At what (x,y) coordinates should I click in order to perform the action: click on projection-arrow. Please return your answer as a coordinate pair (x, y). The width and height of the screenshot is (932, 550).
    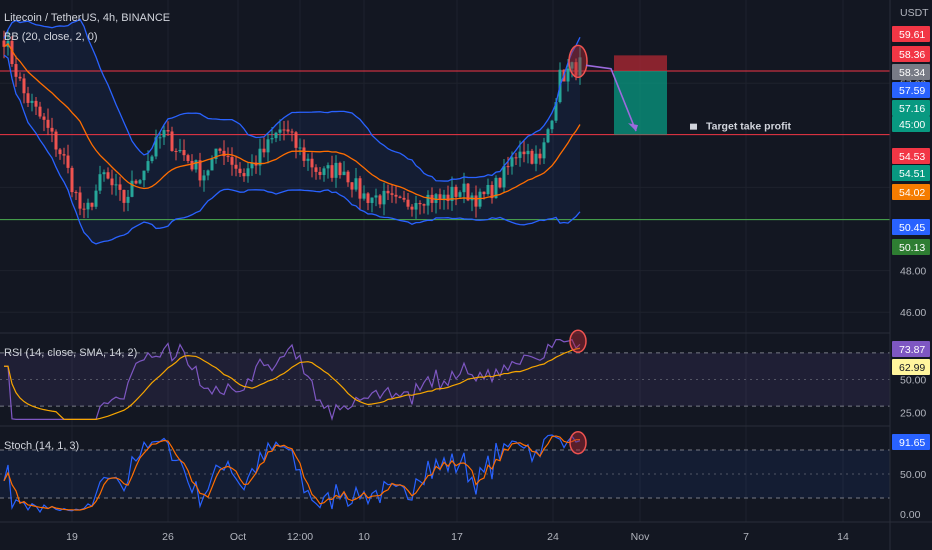
    Looking at the image, I should click on (611, 98).